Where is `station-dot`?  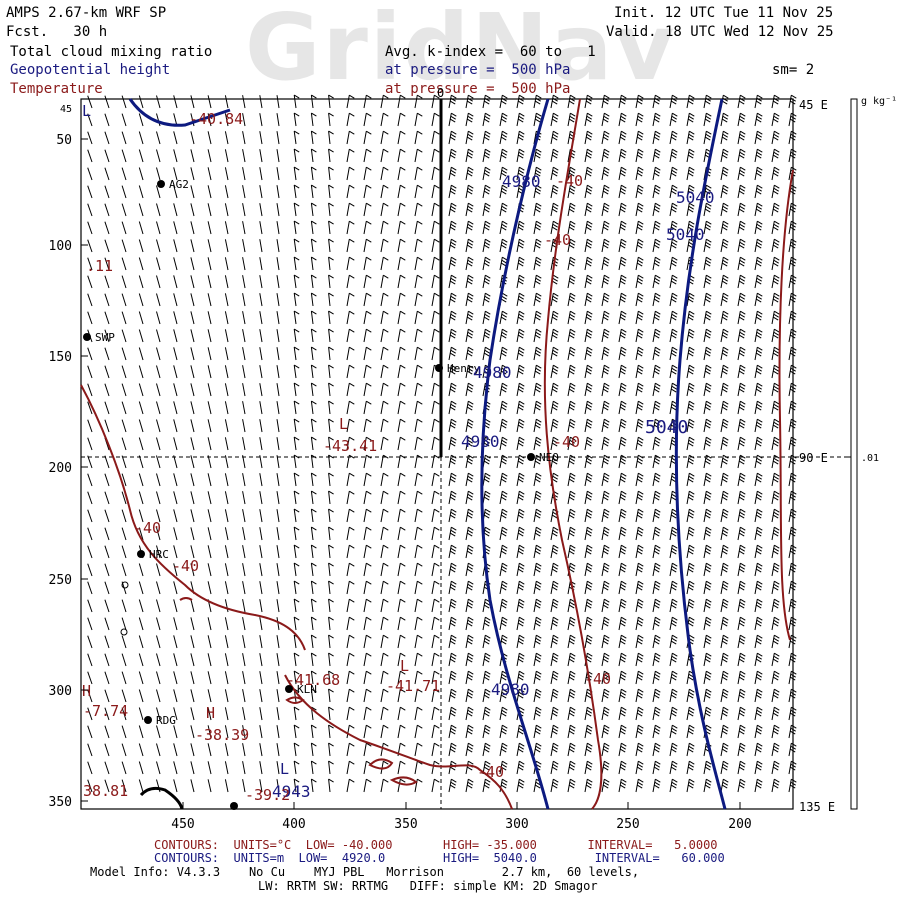
station-dot is located at coordinates (439, 368).